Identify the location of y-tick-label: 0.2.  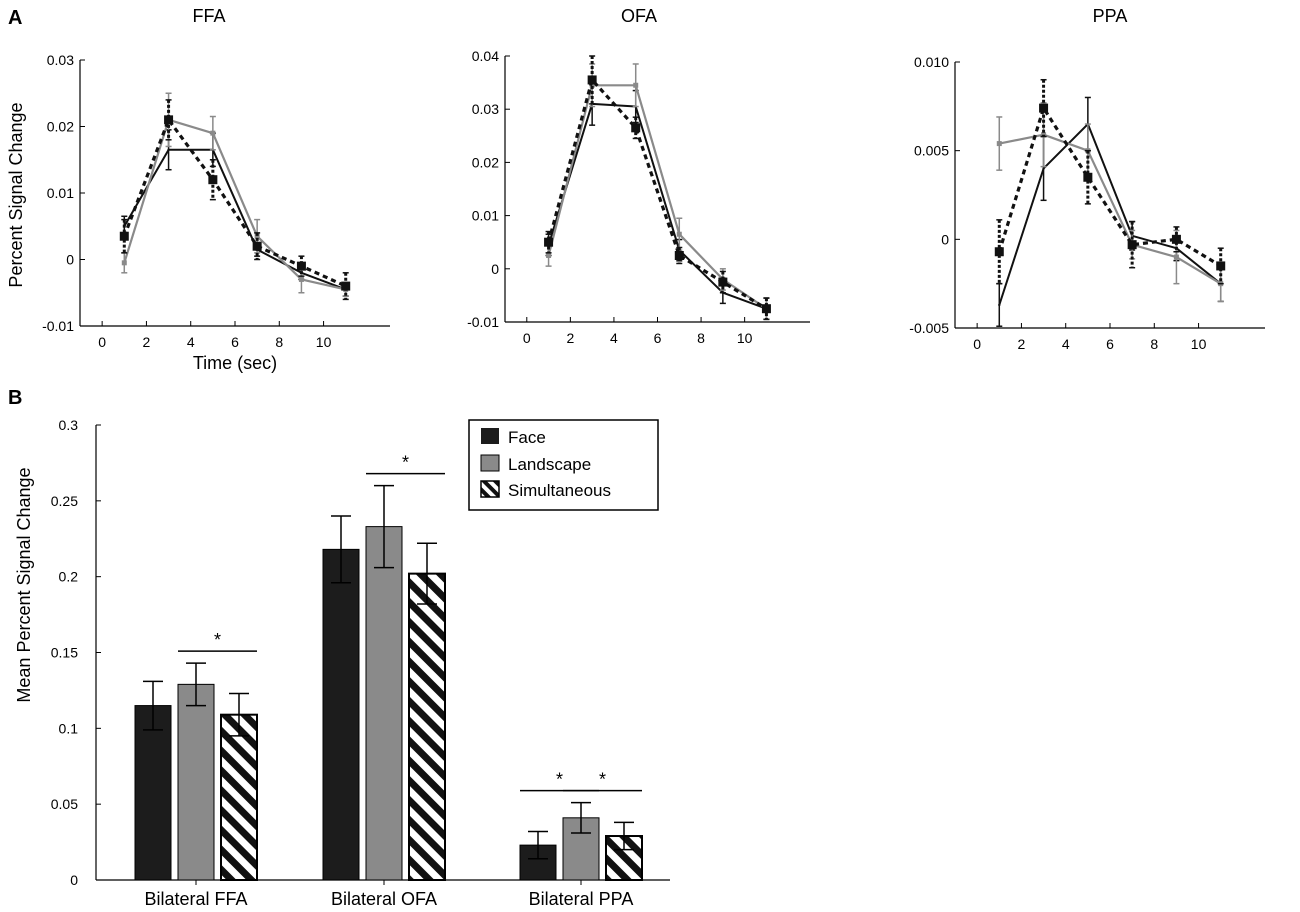
(69, 577).